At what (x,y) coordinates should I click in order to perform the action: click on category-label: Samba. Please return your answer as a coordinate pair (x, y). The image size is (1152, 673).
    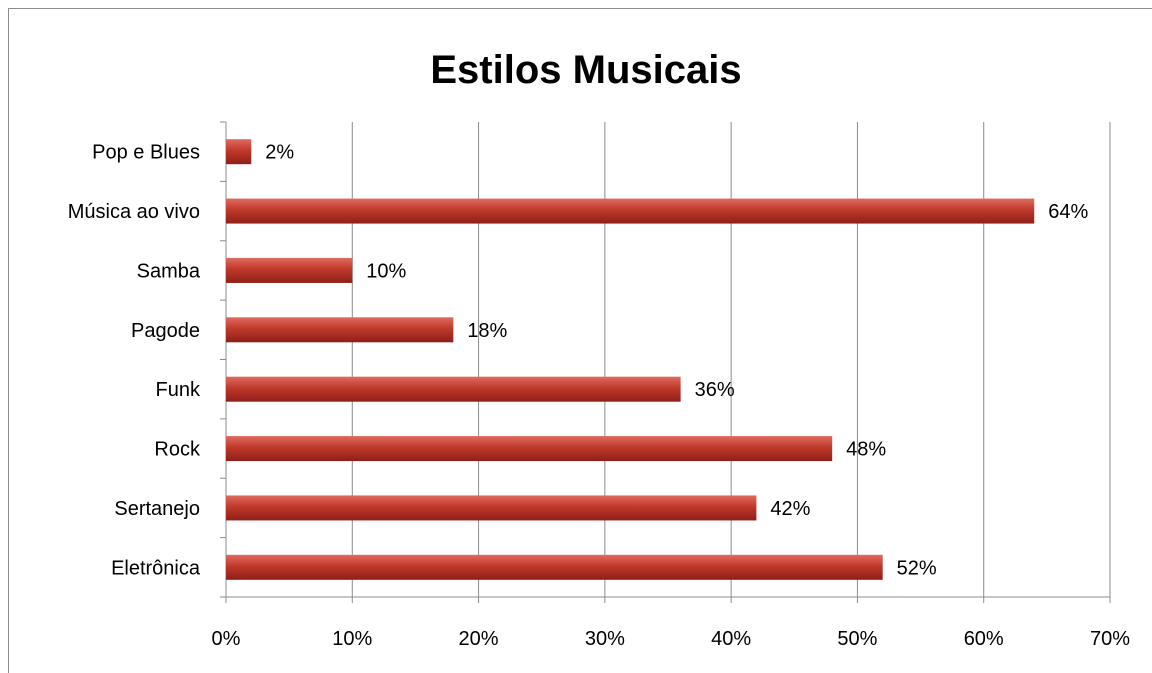
    Looking at the image, I should click on (169, 271).